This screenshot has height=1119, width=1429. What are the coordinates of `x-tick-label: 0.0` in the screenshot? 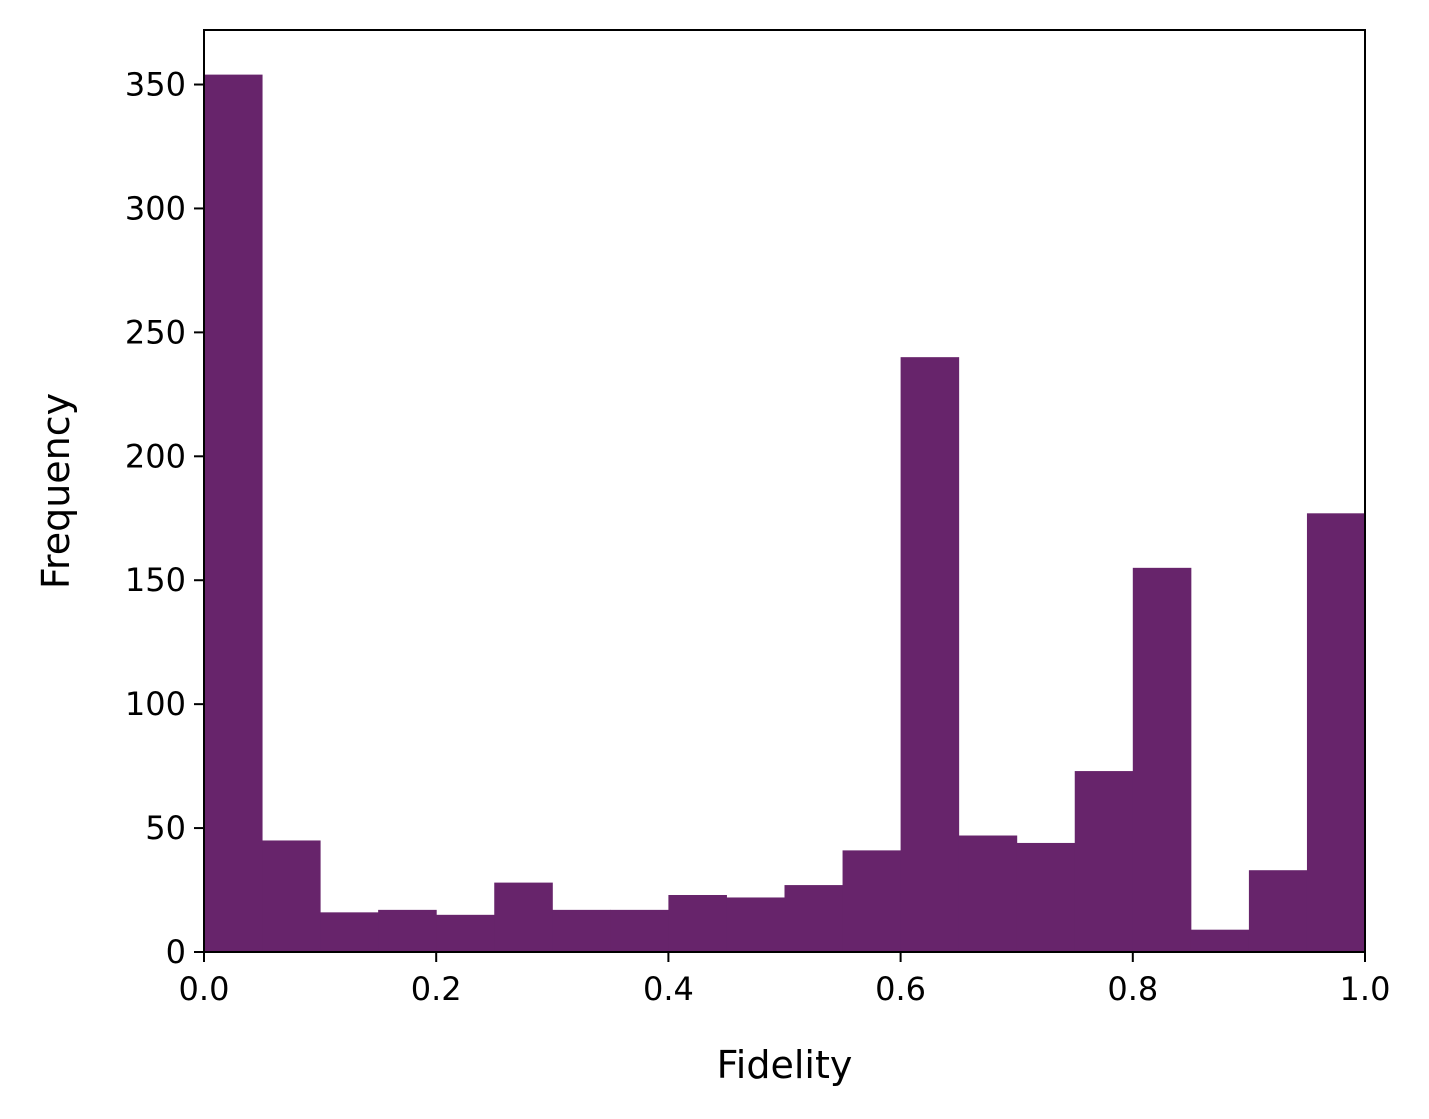 It's located at (204, 989).